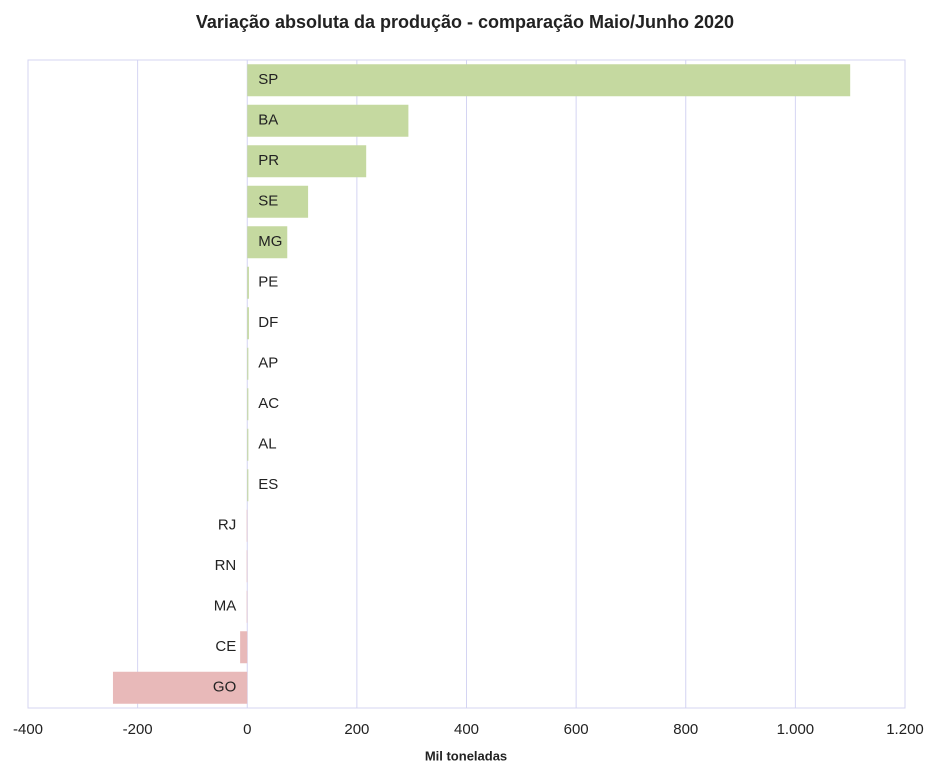  What do you see at coordinates (576, 729) in the screenshot?
I see `x-tick-label: 600` at bounding box center [576, 729].